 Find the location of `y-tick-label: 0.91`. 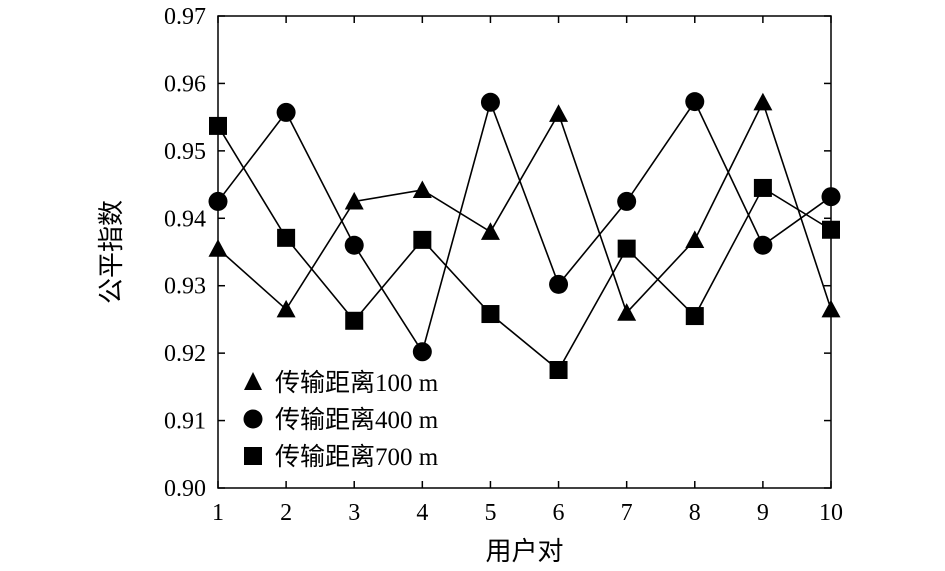

y-tick-label: 0.91 is located at coordinates (185, 422).